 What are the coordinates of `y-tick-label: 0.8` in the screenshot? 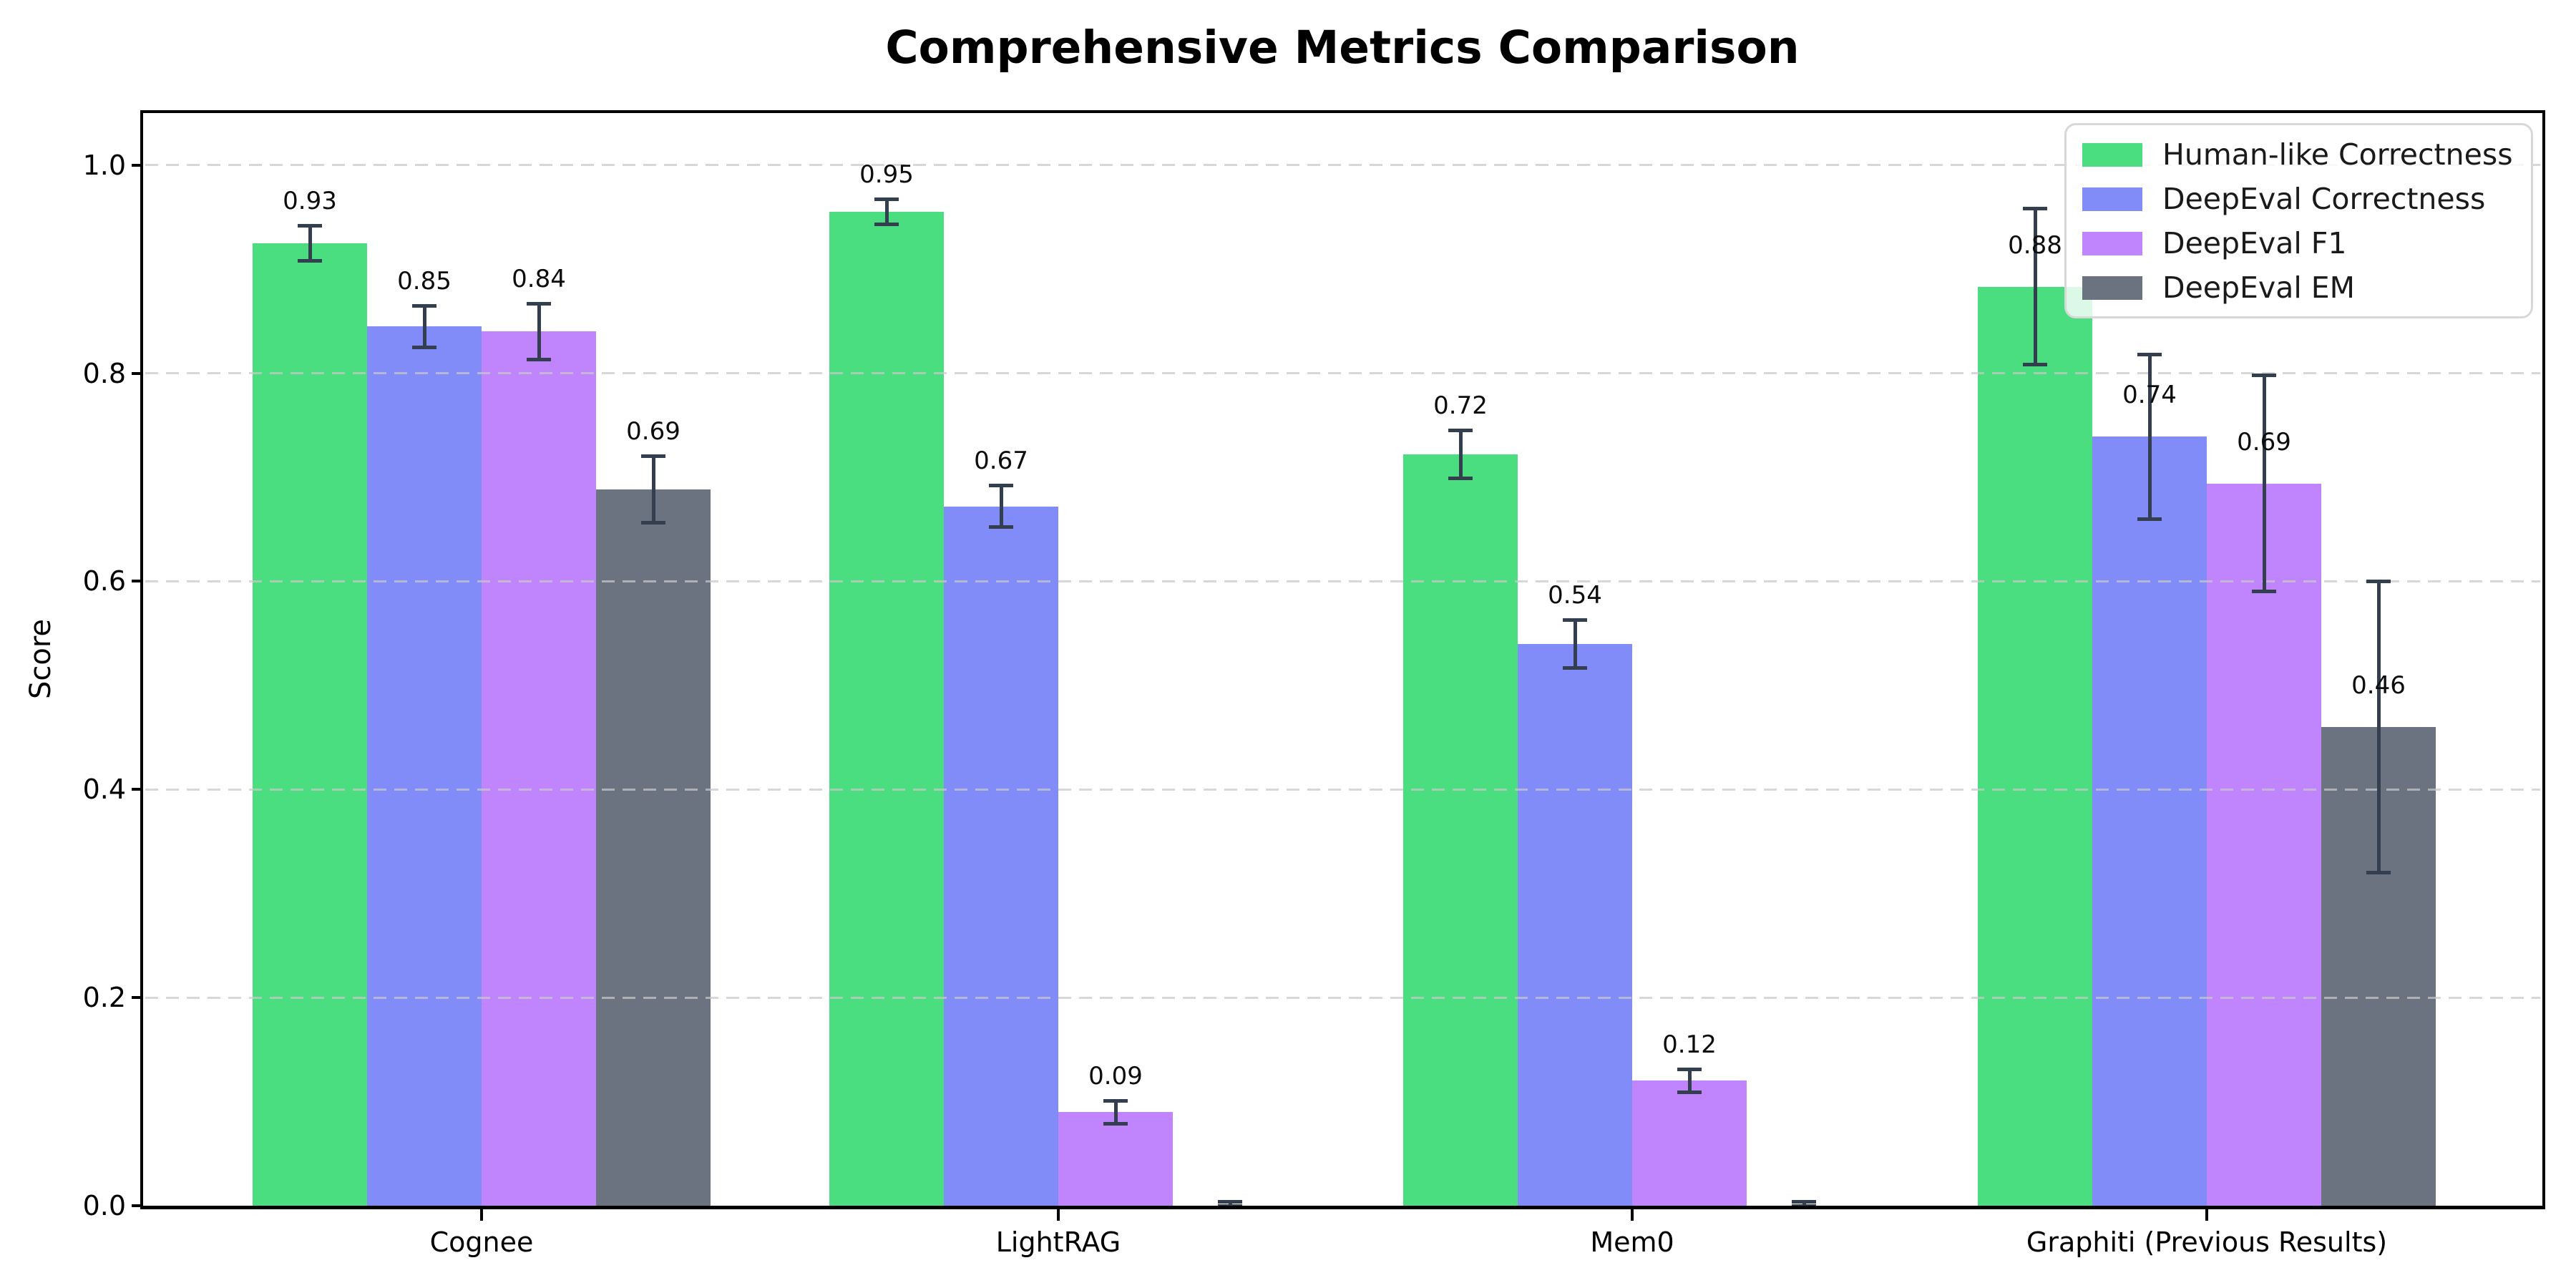 It's located at (104, 373).